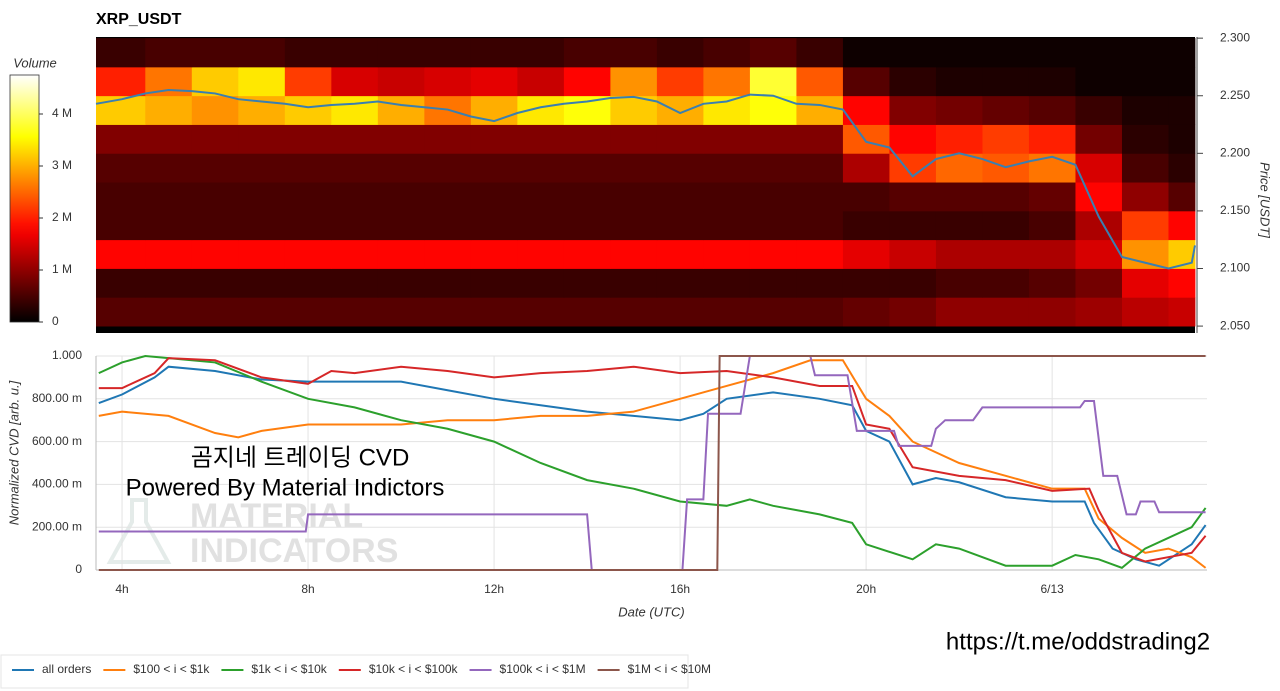  Describe the element at coordinates (1235, 268) in the screenshot. I see `y-tick-label: 2.100` at that location.